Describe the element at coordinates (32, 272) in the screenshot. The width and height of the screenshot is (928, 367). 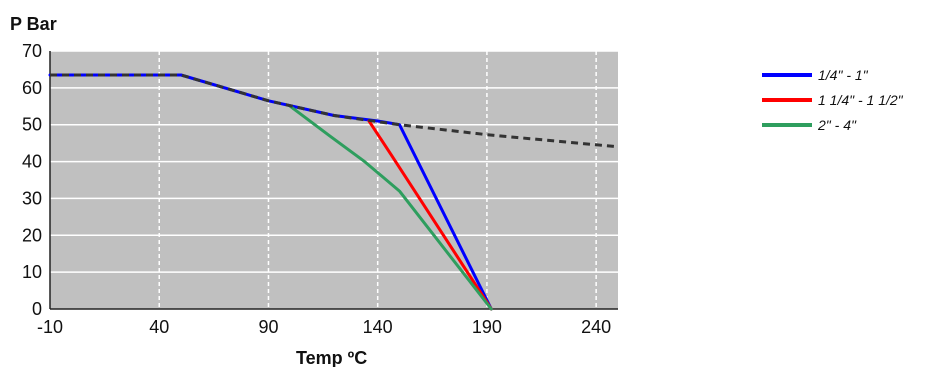
I see `y-tick-label: 10` at that location.